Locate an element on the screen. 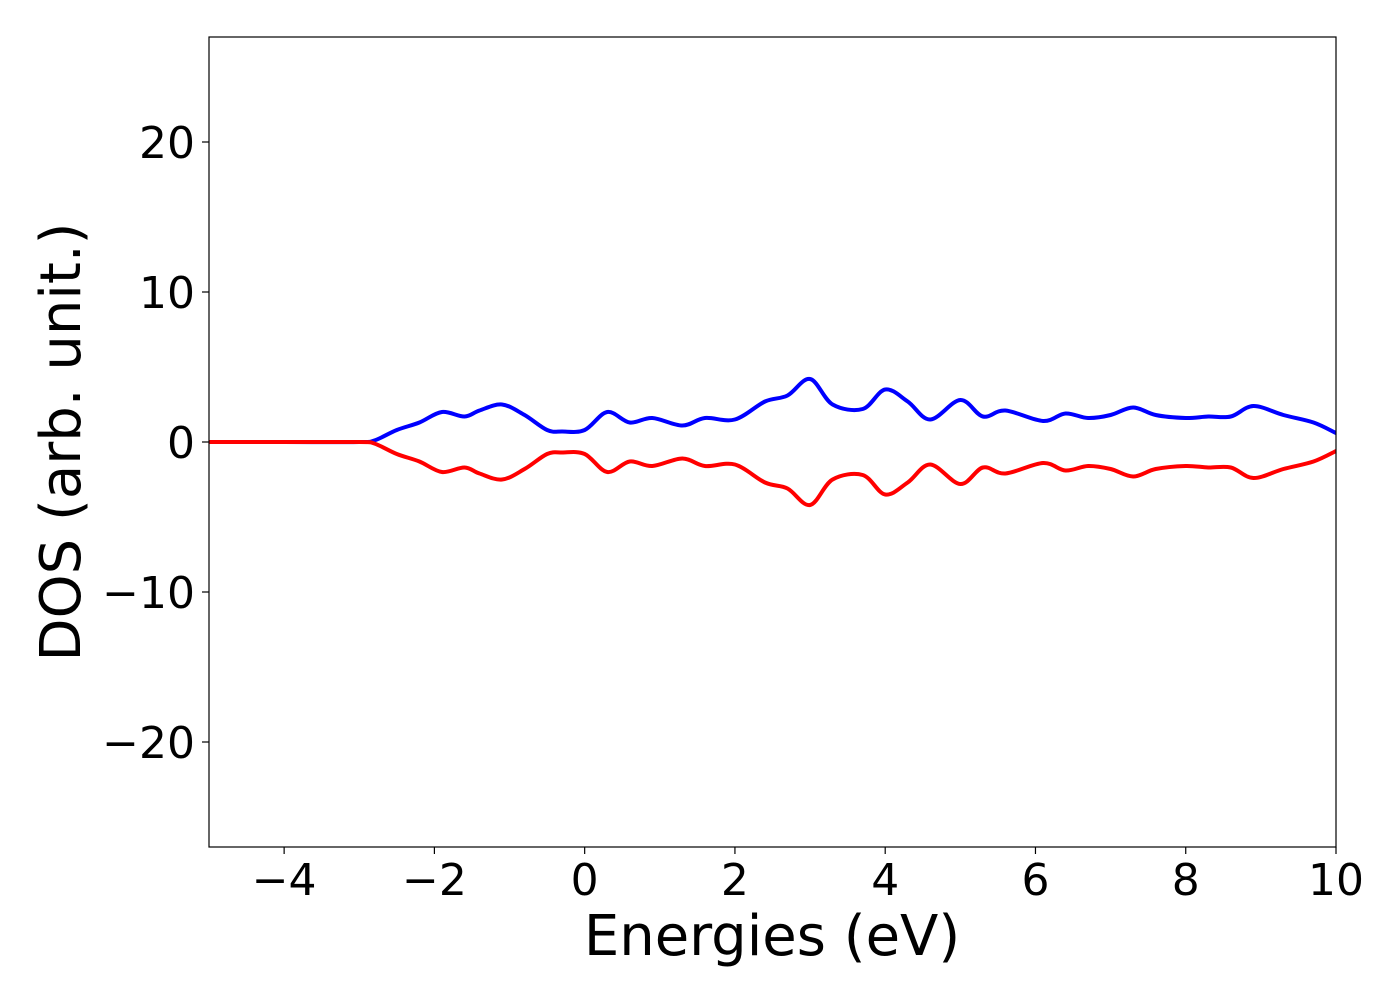 Image resolution: width=1400 pixels, height=1000 pixels. series-layer is located at coordinates (772, 442).